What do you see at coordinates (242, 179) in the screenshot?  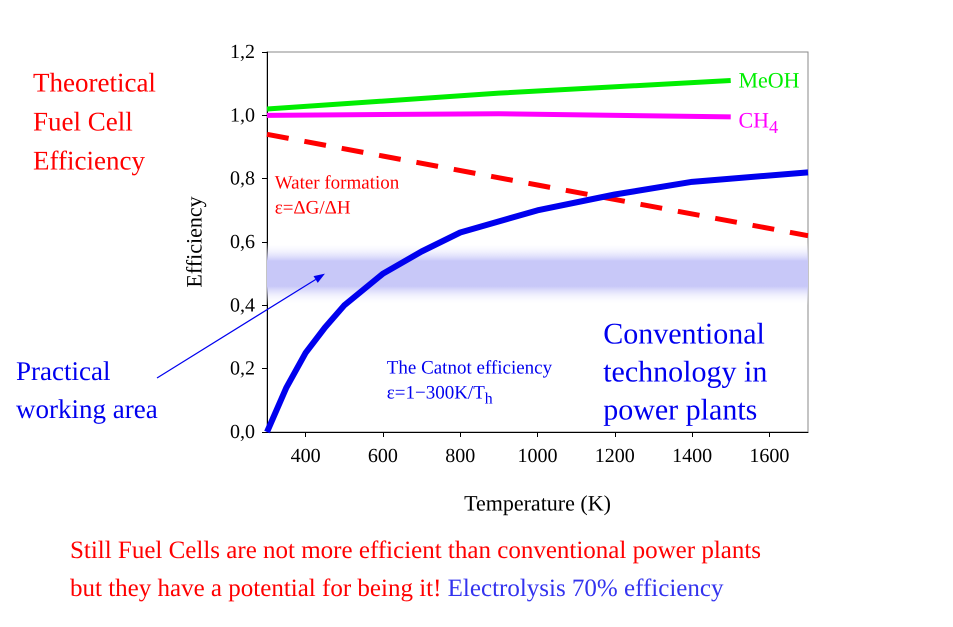 I see `y-tick-label: 0,8` at bounding box center [242, 179].